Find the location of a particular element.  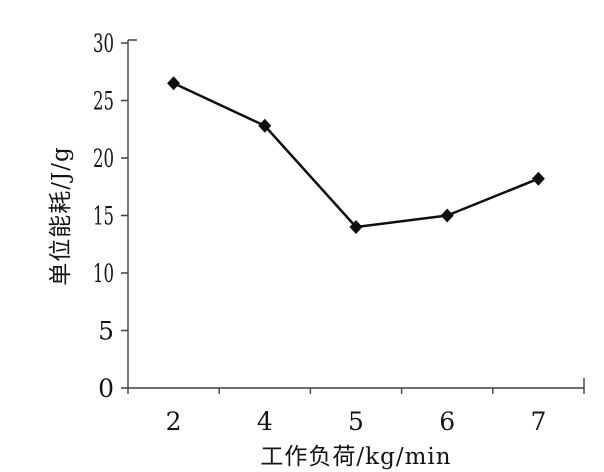

y-tick-label: 0 is located at coordinates (106, 388).